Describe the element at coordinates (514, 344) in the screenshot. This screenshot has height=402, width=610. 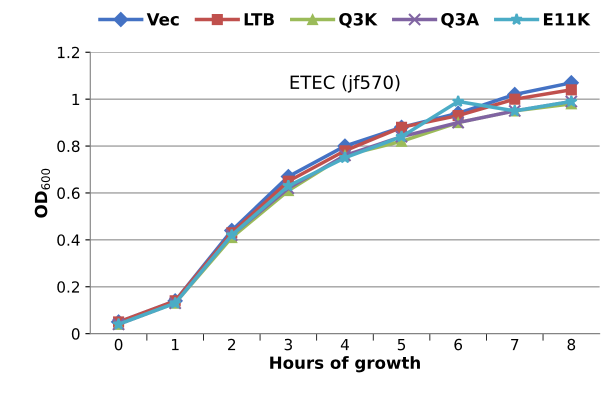
I see `x-tick-label: 7` at that location.